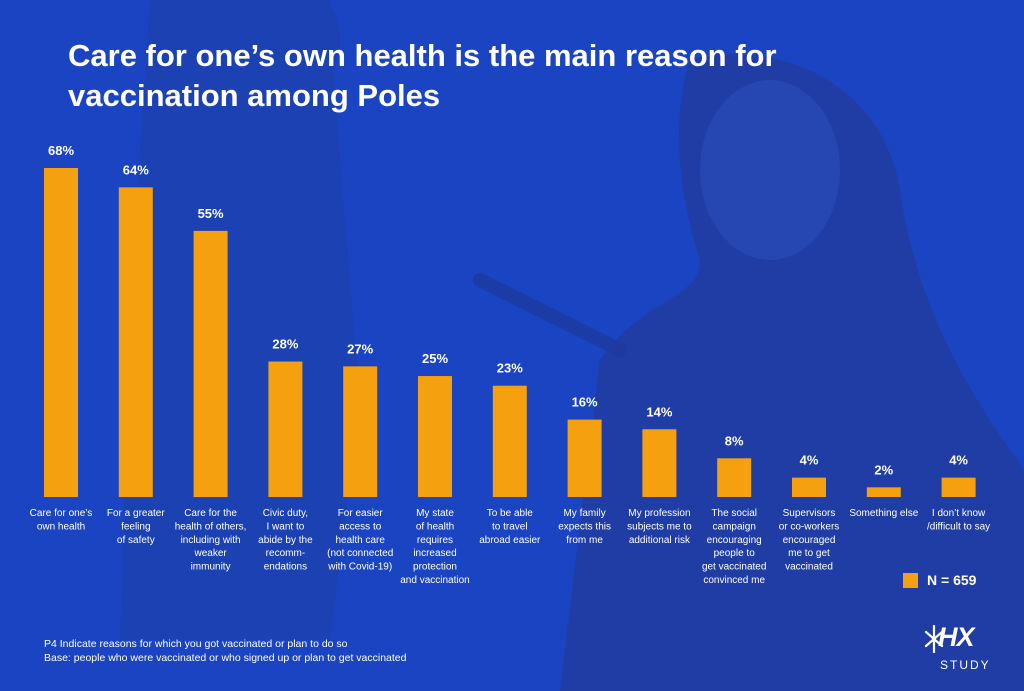 This screenshot has height=691, width=1024. I want to click on value-label-6: 25%, so click(435, 358).